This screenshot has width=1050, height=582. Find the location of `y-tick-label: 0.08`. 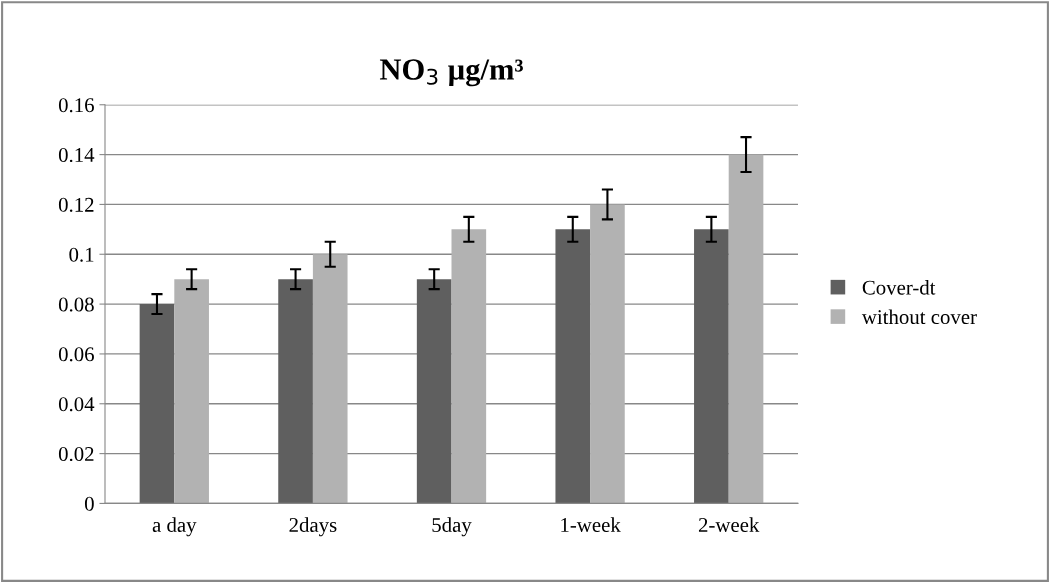

y-tick-label: 0.08 is located at coordinates (76, 304).